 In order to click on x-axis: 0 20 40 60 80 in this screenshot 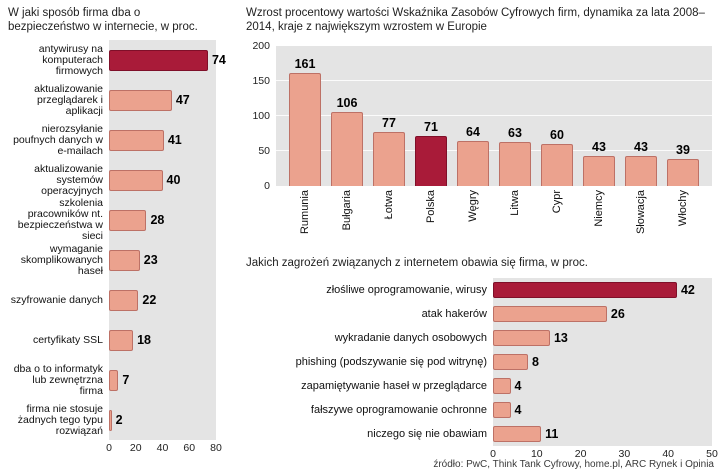, I will do `click(115, 456)`.